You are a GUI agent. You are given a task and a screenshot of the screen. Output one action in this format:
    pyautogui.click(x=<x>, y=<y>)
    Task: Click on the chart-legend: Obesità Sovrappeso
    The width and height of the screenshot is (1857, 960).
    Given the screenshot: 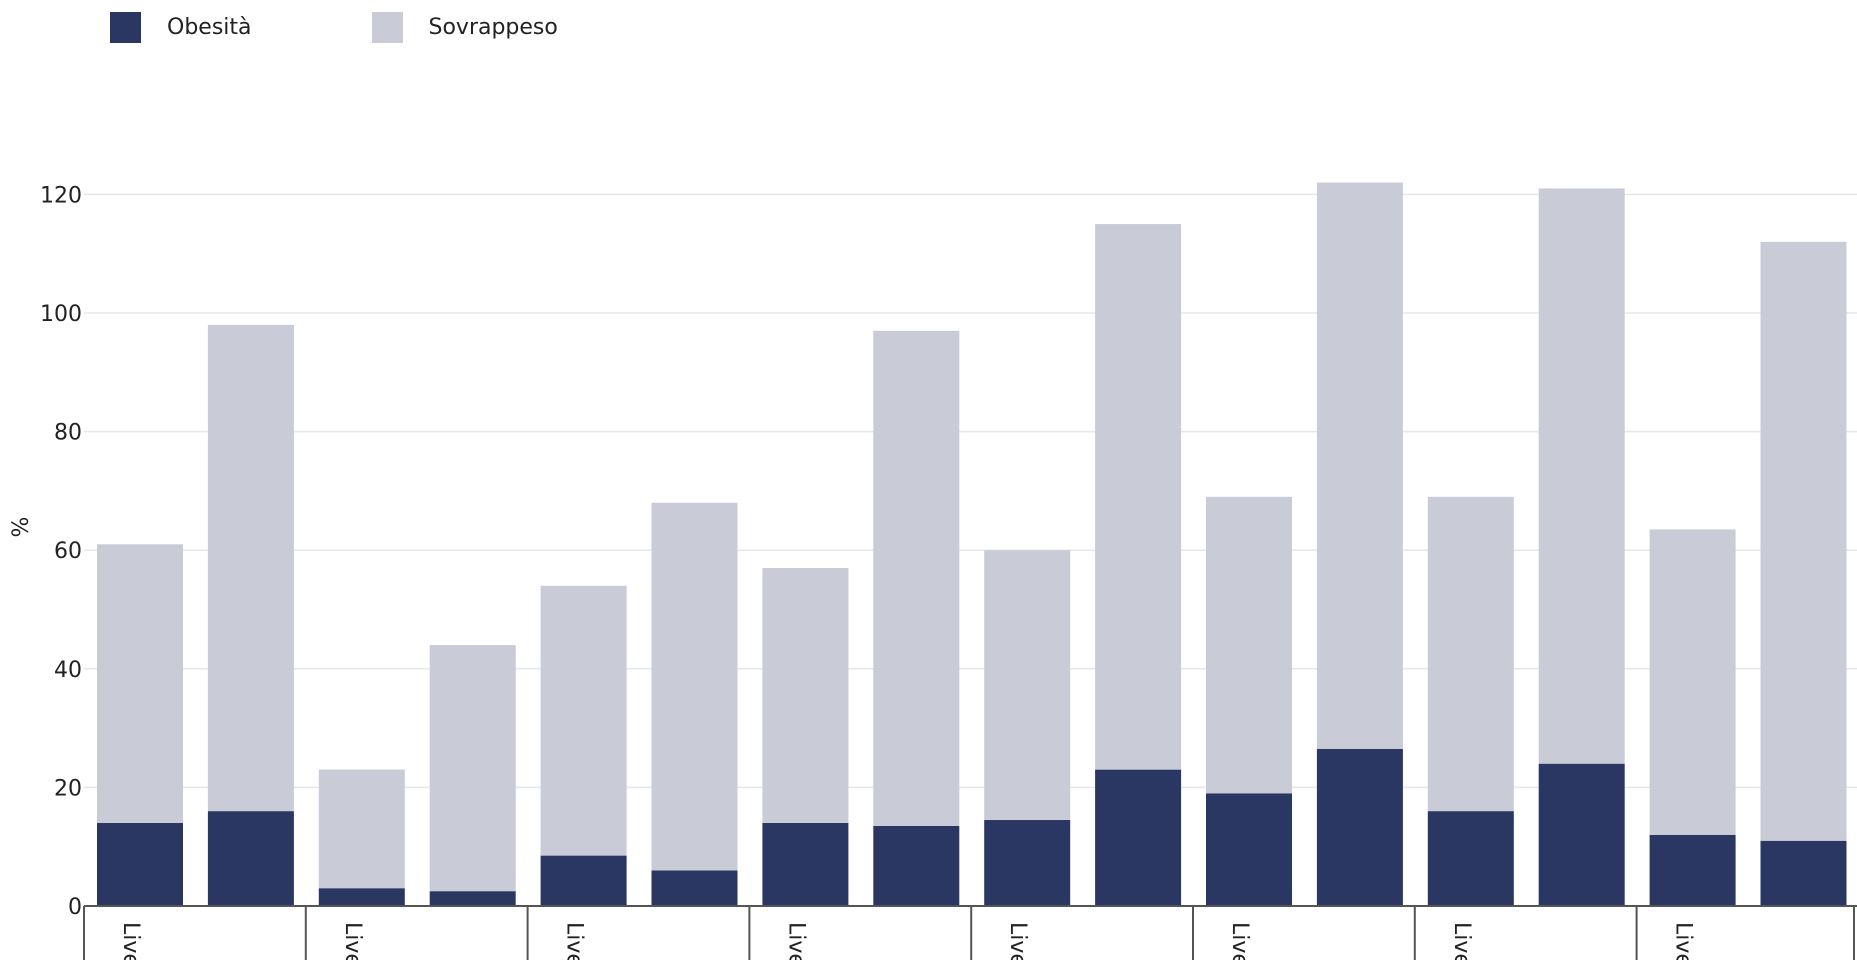 What is the action you would take?
    pyautogui.click(x=394, y=27)
    